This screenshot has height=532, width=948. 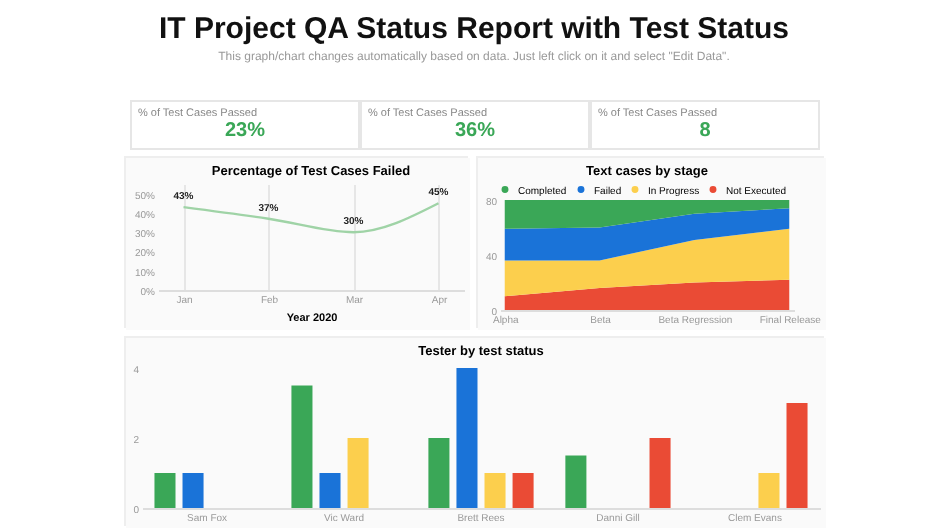 I want to click on text: 36%, so click(x=474, y=131).